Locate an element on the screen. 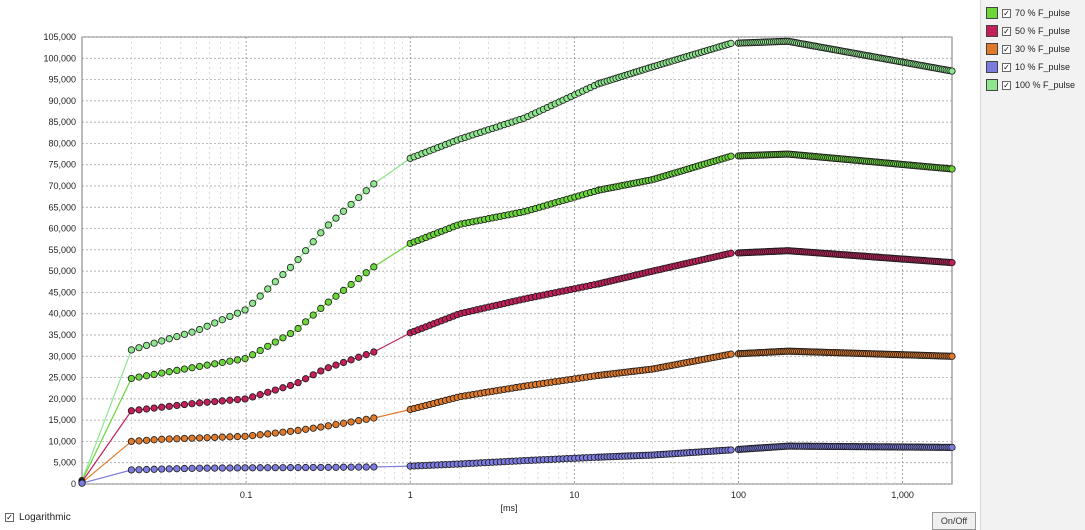  legend-checkbox-70: ✓ is located at coordinates (1006, 13).